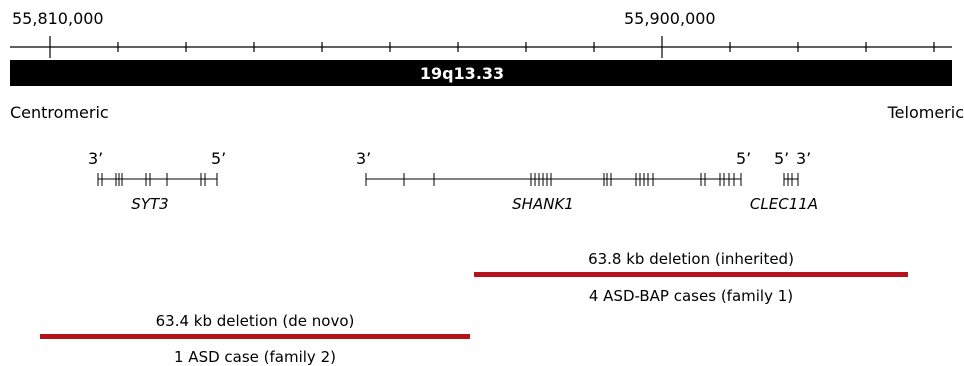  I want to click on deletion-de-novo-bar, so click(255, 336).